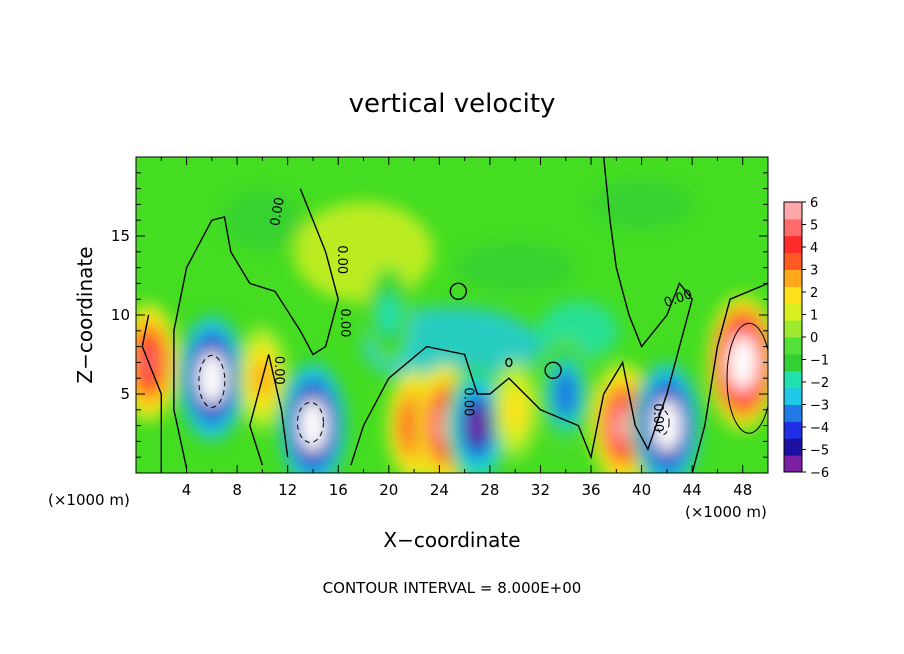 The height and width of the screenshot is (654, 904). I want to click on x-tick-label: 20, so click(388, 490).